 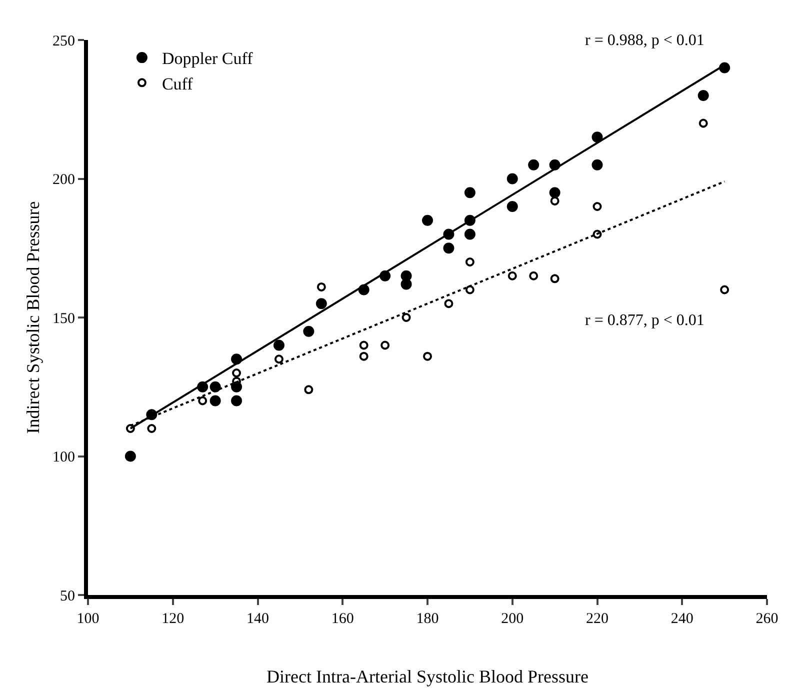 What do you see at coordinates (427, 676) in the screenshot?
I see `x-axis-title: Direct Intra-Arterial Systolic Blood Pressure` at bounding box center [427, 676].